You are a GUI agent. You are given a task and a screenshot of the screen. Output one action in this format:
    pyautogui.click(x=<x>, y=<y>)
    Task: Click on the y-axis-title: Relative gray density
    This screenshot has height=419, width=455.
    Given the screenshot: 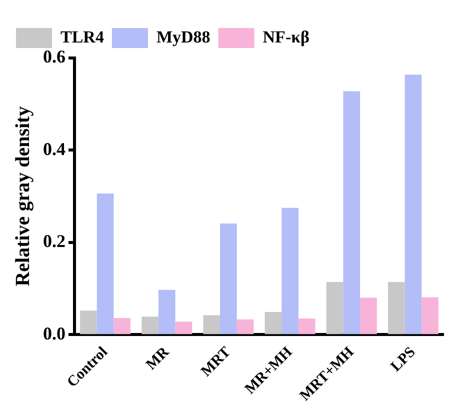 What is the action you would take?
    pyautogui.click(x=23, y=196)
    